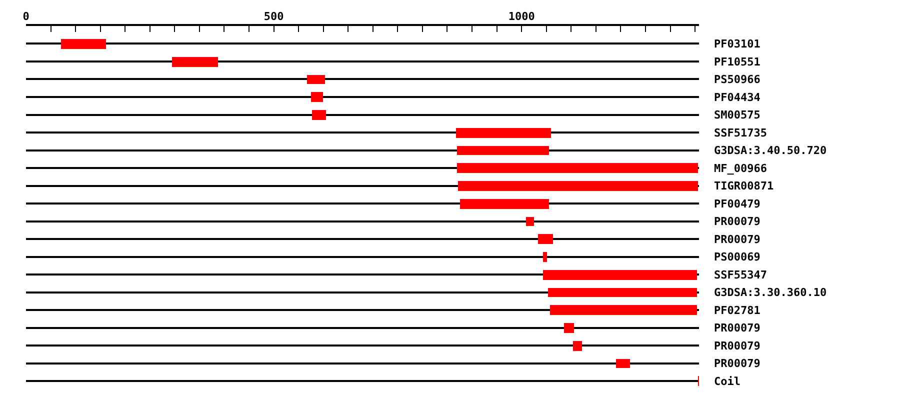  I want to click on y-tick-label: SSF55347, so click(740, 275).